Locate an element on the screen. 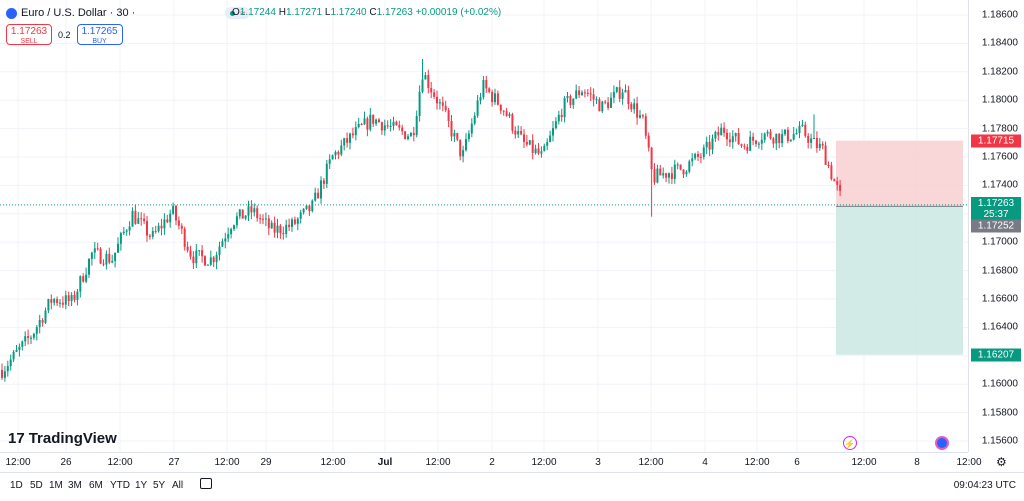 The height and width of the screenshot is (501, 1024). target-price-badge: 1.16207 is located at coordinates (996, 355).